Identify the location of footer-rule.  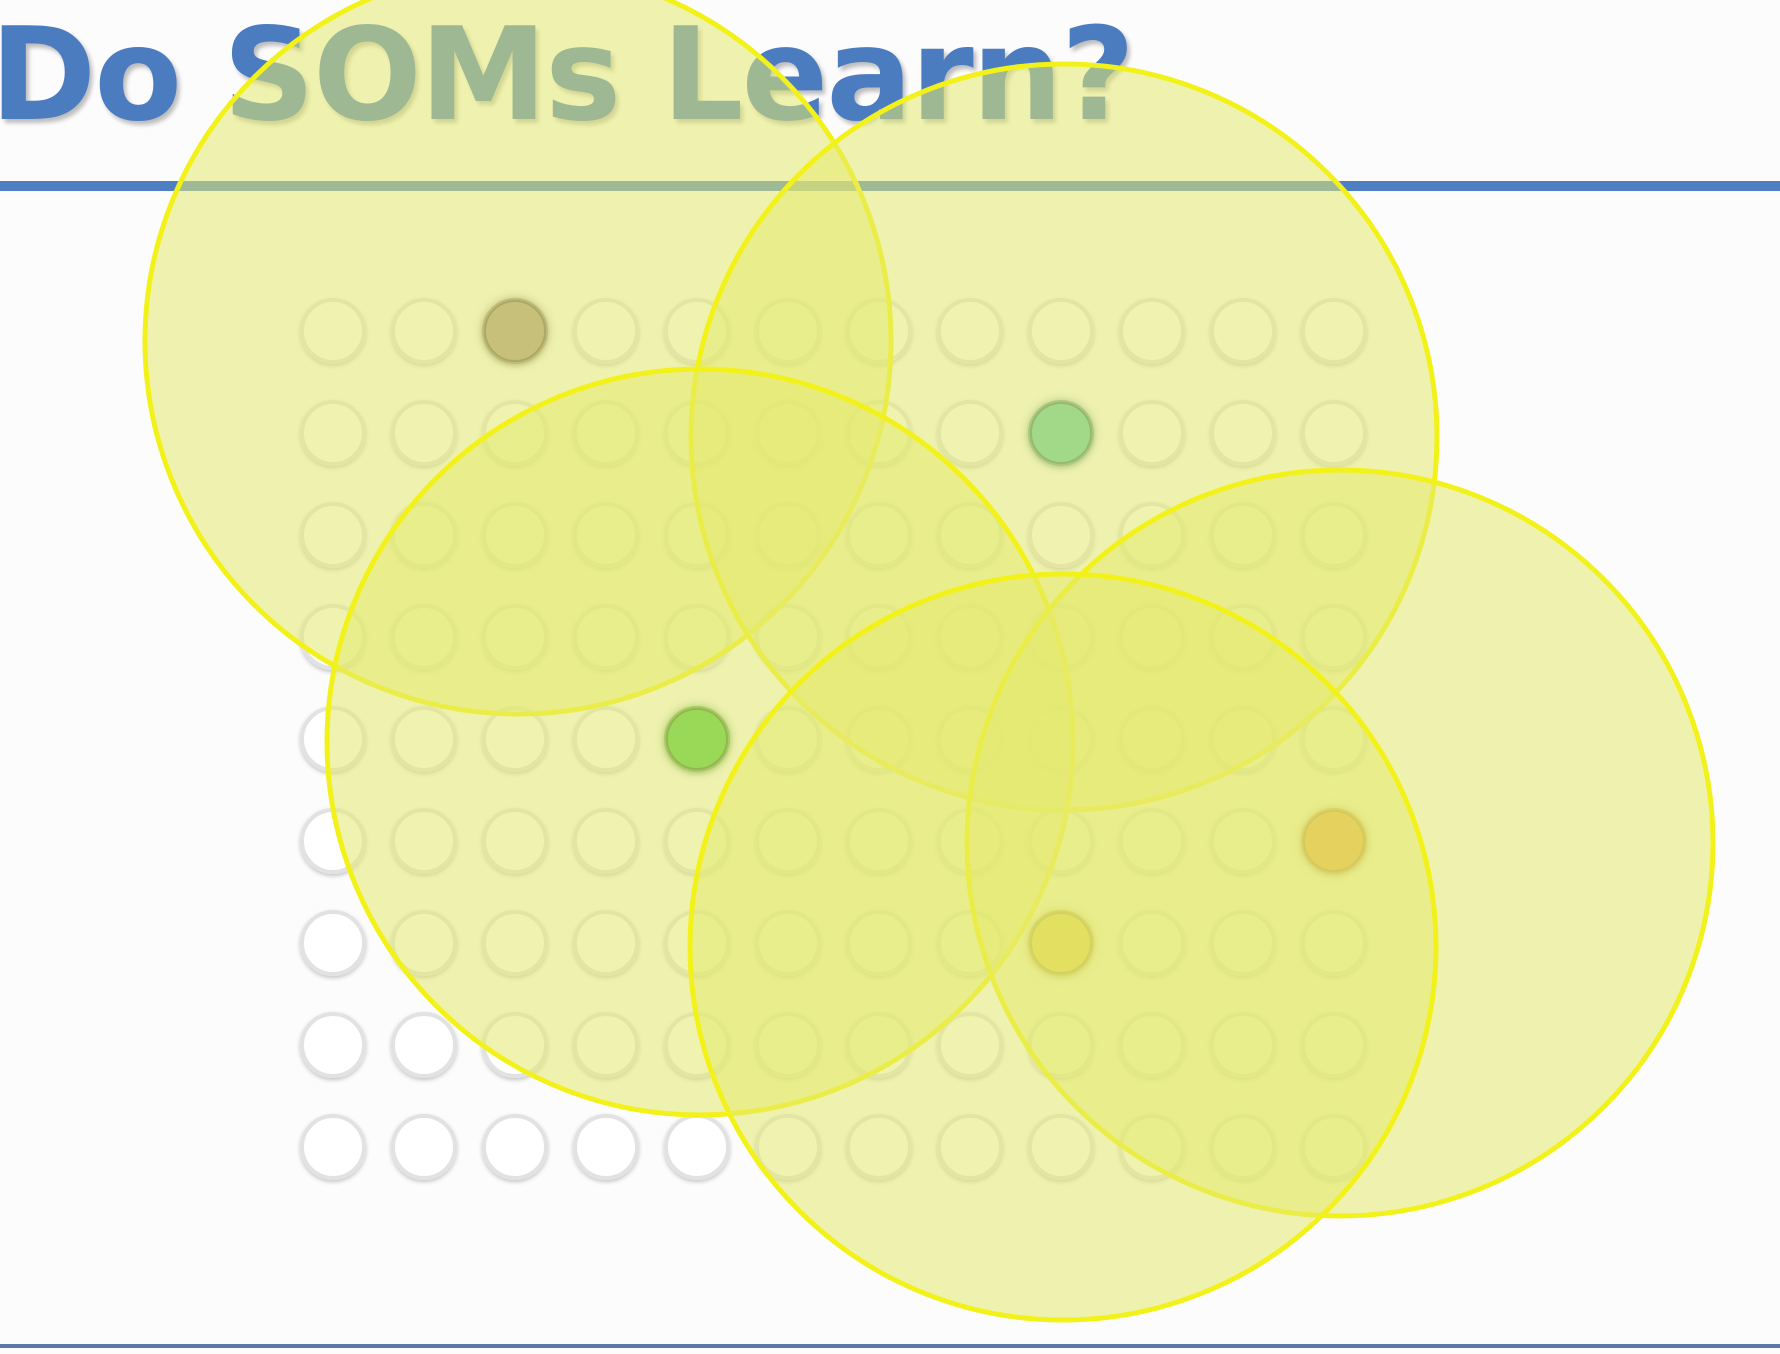
(890, 1346).